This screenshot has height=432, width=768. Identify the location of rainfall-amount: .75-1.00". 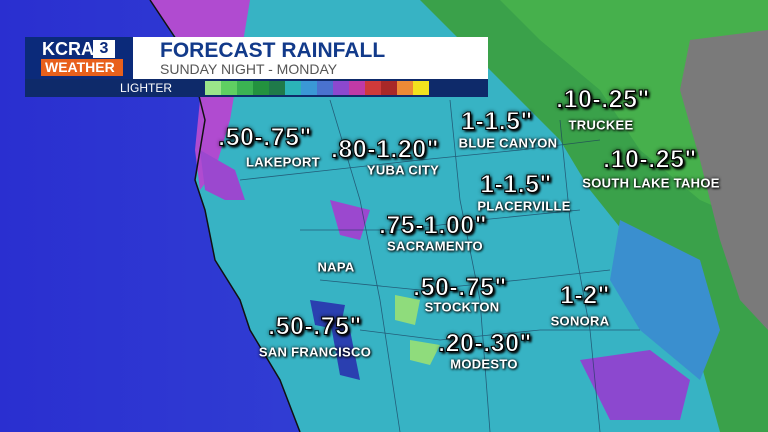
(433, 225).